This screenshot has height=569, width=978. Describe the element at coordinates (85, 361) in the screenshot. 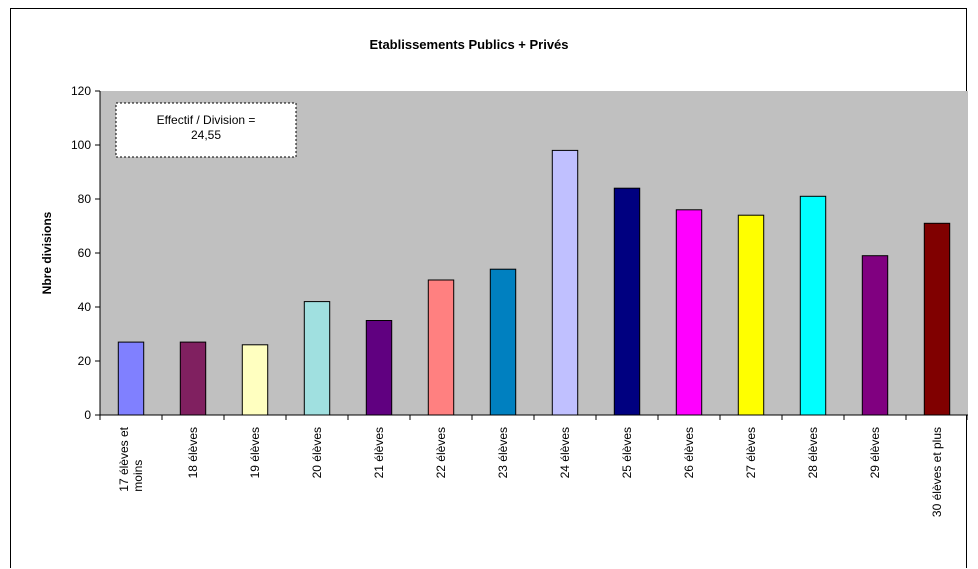

I see `y-tick-label: 20` at that location.